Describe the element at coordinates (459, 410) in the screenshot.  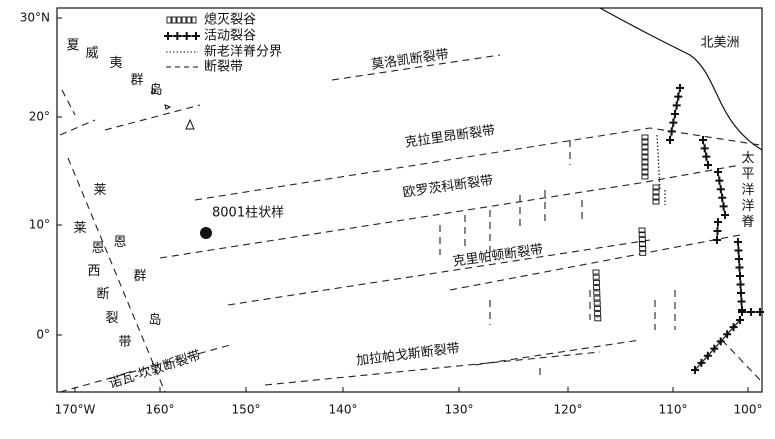
I see `lon-tick-label: 130°` at that location.